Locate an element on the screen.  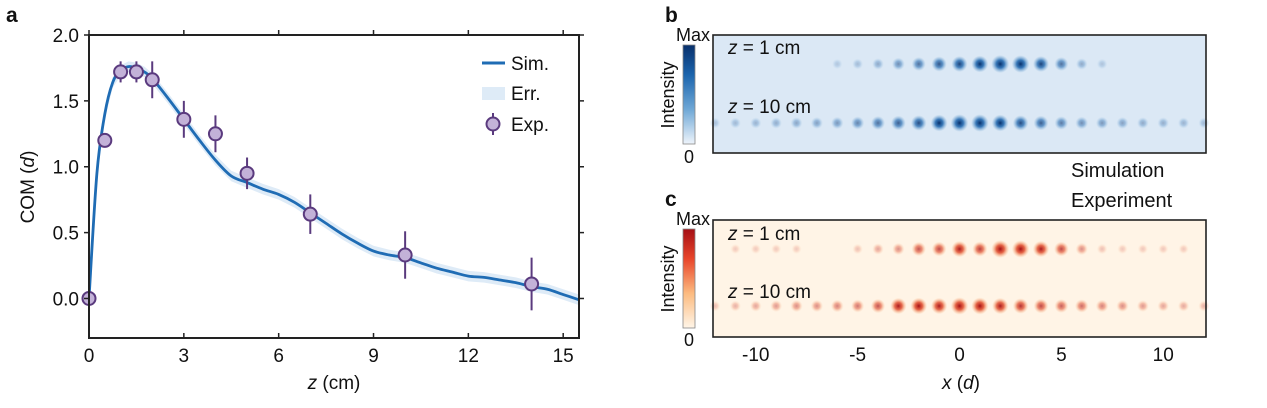
x-ticks-c: -10 -5 0 5 10 is located at coordinates (958, 355).